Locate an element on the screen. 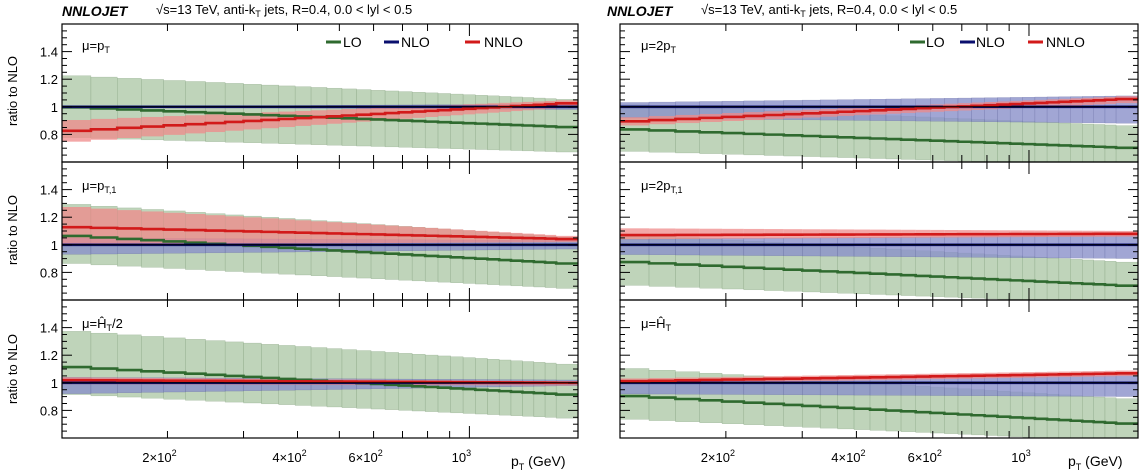 The height and width of the screenshot is (476, 1148). xlabel-col2: pT (GeV) is located at coordinates (1095, 462).